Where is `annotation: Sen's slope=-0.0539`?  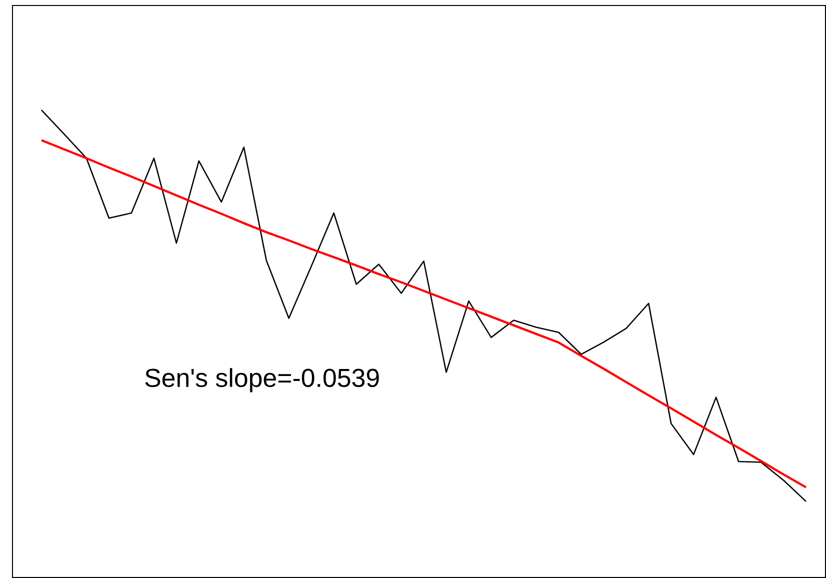 annotation: Sen's slope=-0.0539 is located at coordinates (262, 380).